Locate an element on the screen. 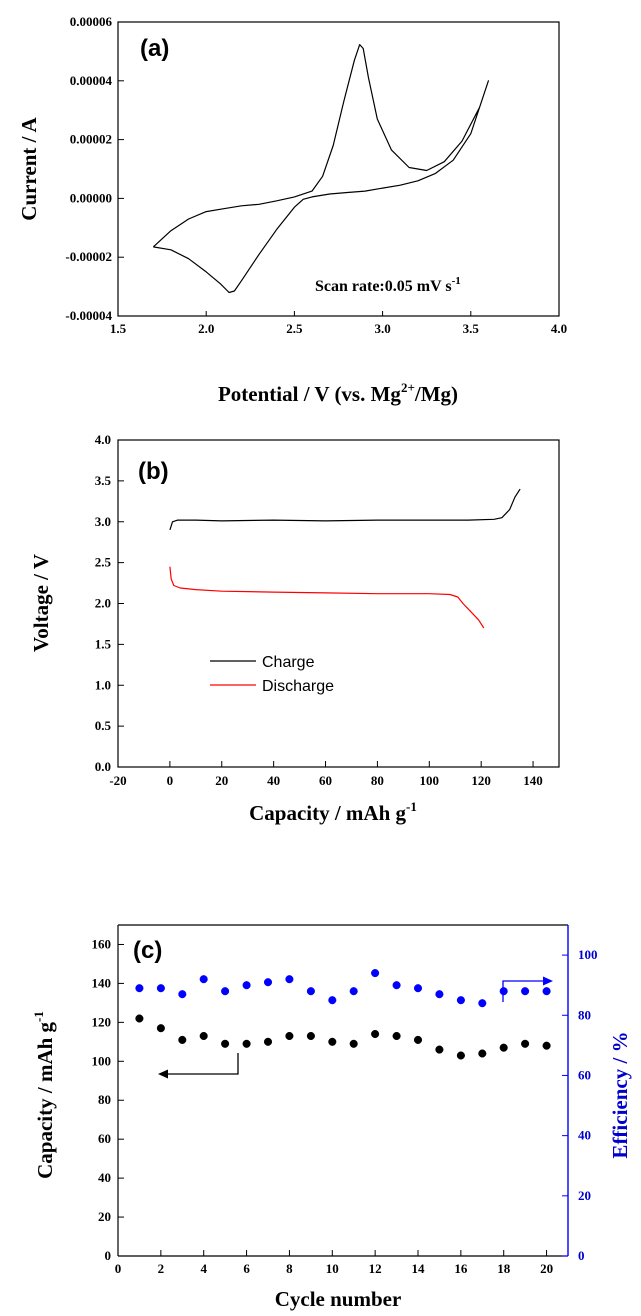  panel-c-xlabel: Cycle number is located at coordinates (338, 1299).